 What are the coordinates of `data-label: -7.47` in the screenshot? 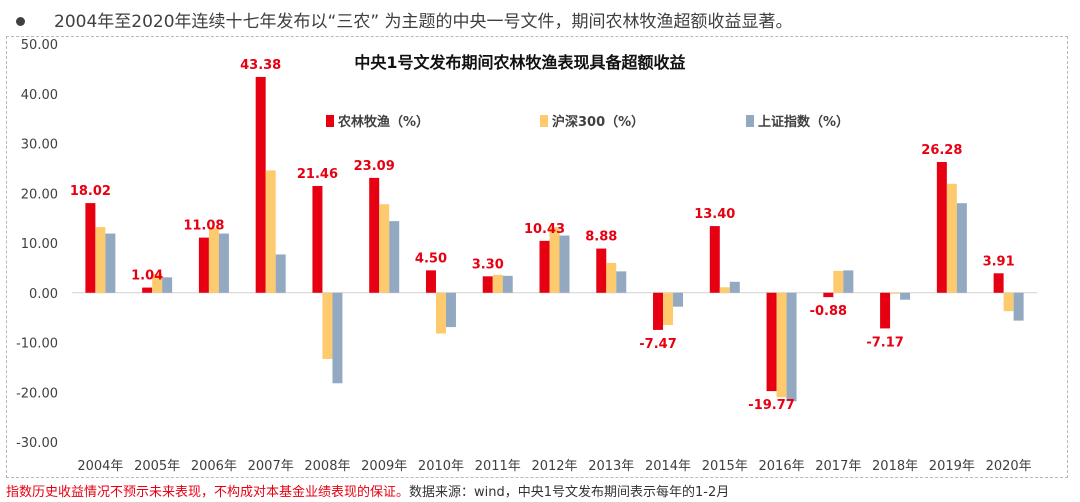 It's located at (657, 344).